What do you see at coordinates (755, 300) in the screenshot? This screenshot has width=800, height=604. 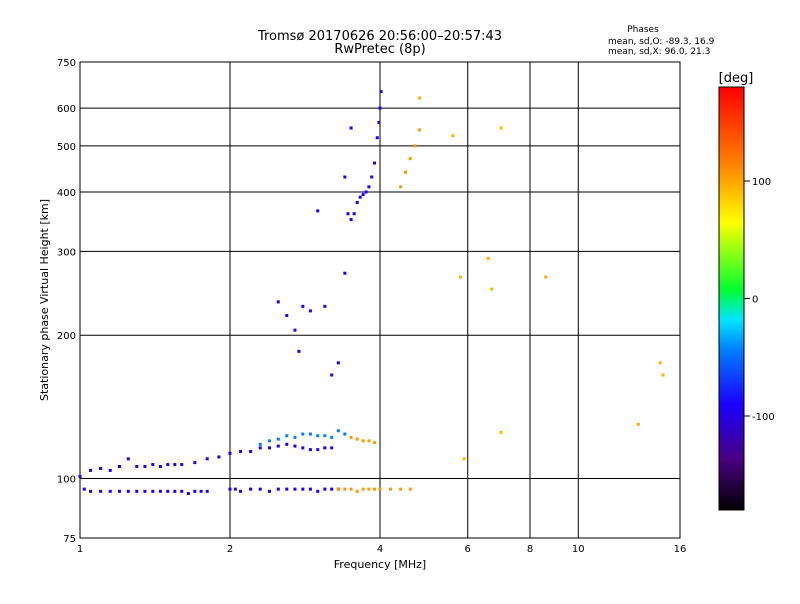 I see `colorbar-tick-label: 0` at bounding box center [755, 300].